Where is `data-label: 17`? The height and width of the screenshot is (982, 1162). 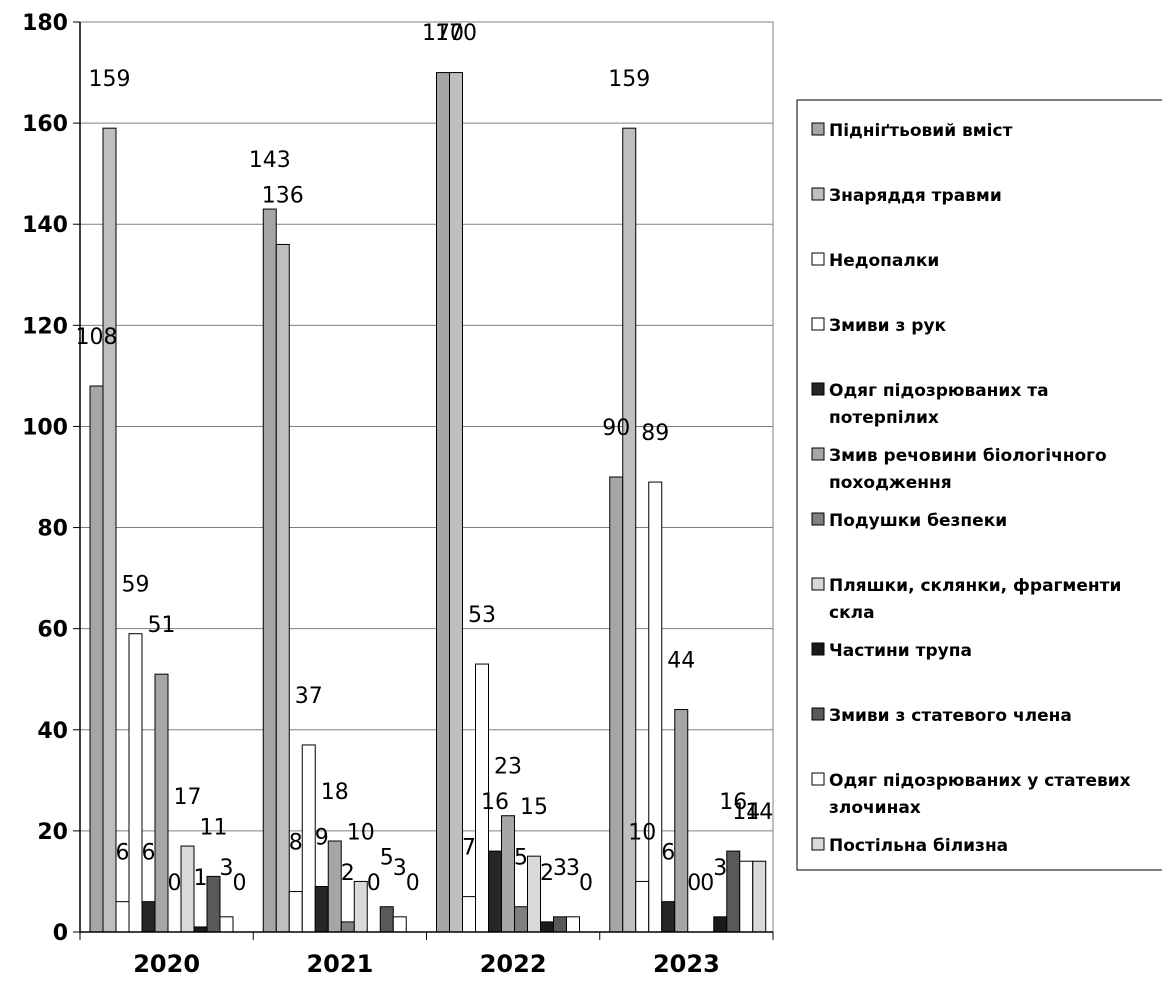 data-label: 17 is located at coordinates (188, 797).